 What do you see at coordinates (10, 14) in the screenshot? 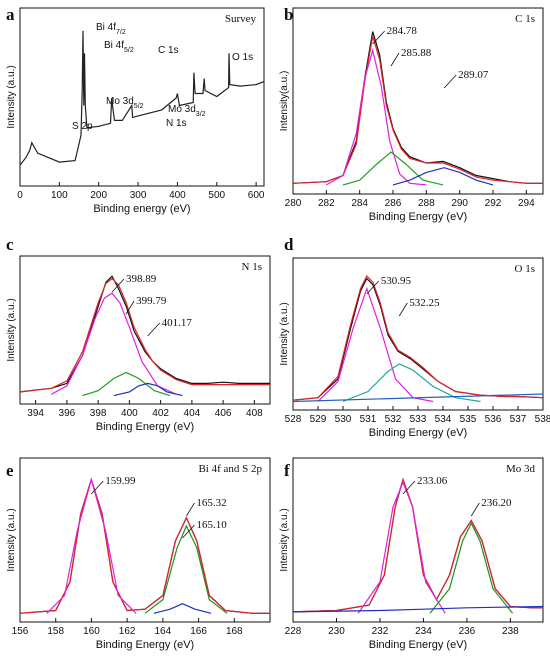
I see `panel-letter: a` at bounding box center [10, 14].